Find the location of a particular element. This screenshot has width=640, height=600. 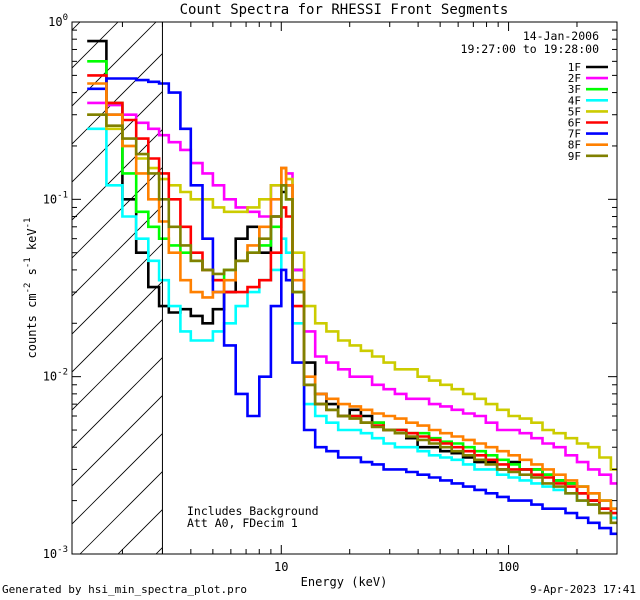

x-axis-label: Energy (keV) is located at coordinates (344, 582).